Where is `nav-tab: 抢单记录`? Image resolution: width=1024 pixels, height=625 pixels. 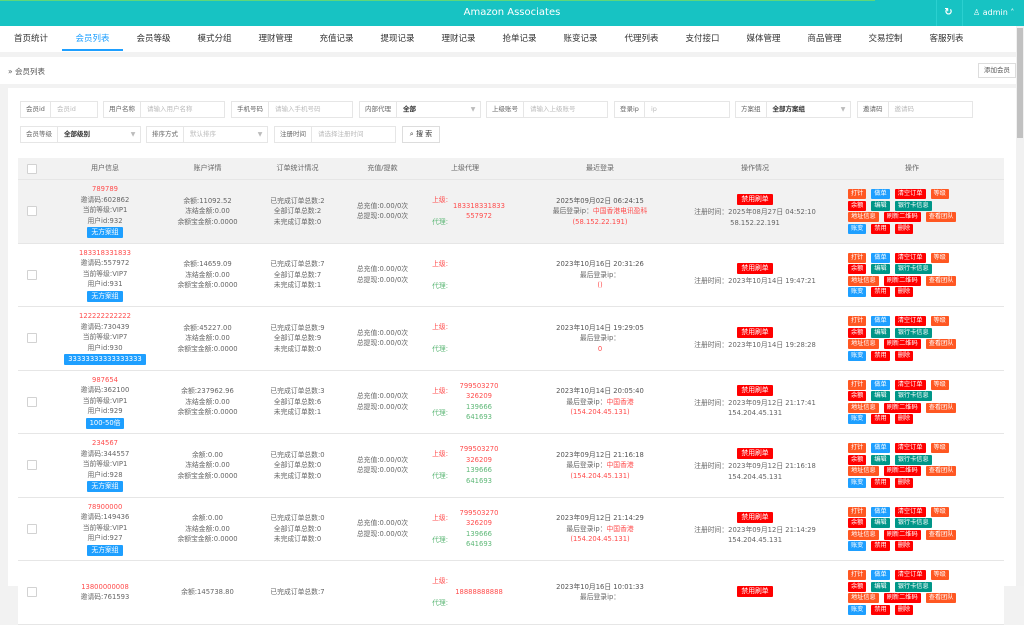 nav-tab: 抢单记录 is located at coordinates (519, 39).